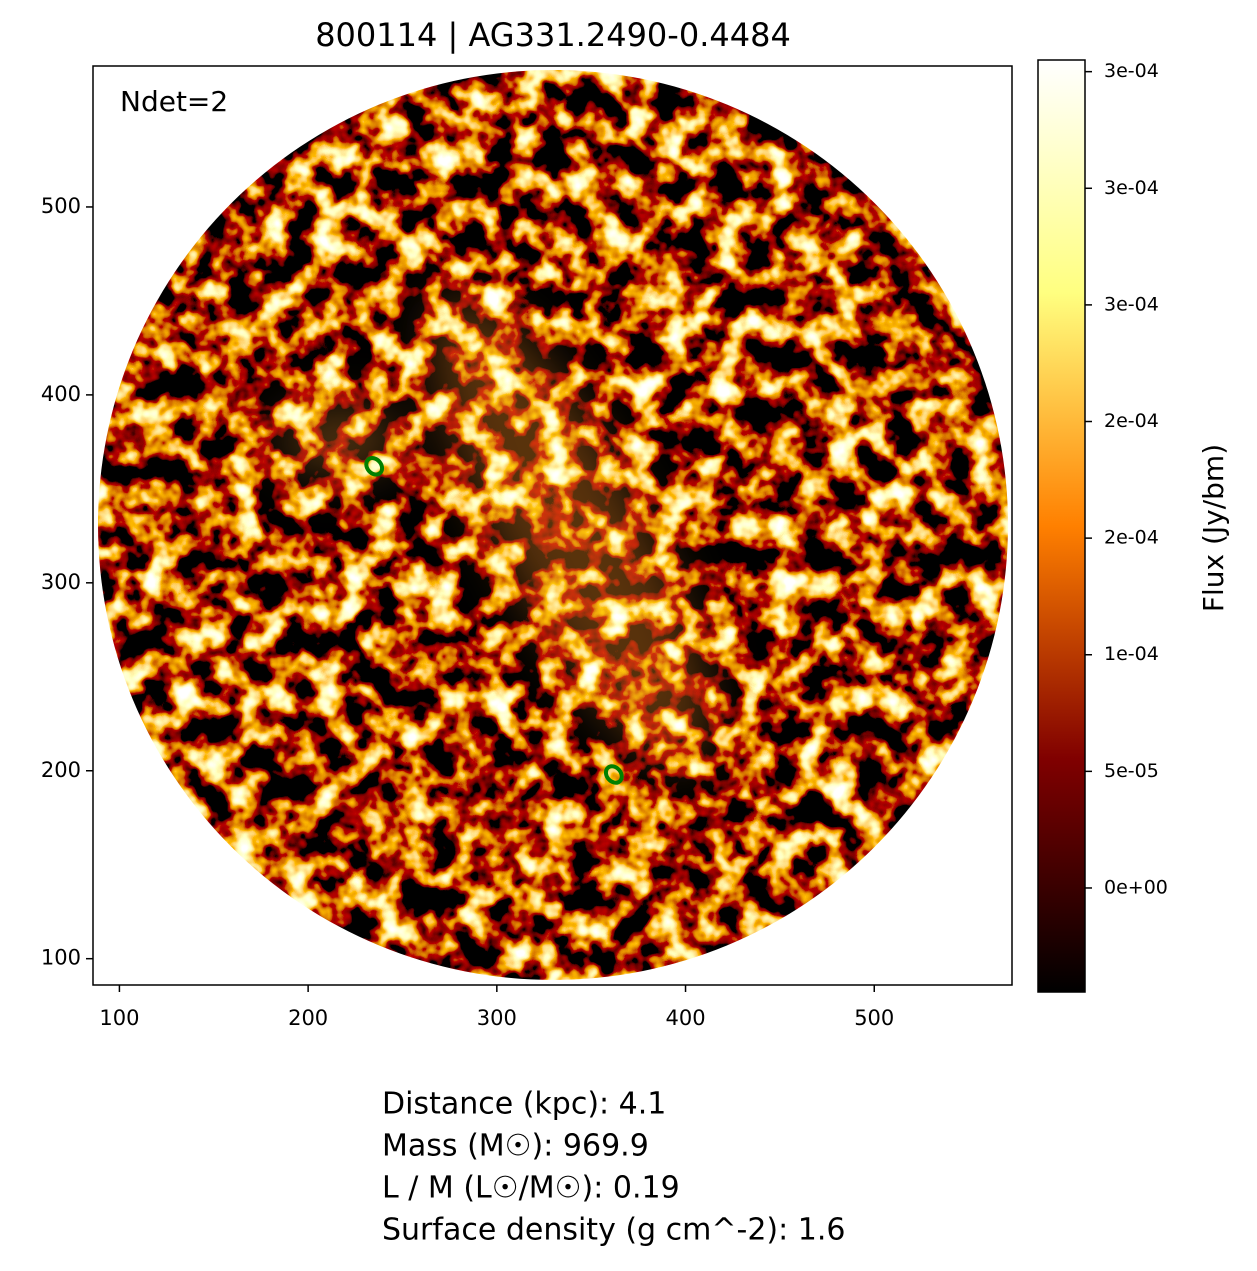 Image resolution: width=1257 pixels, height=1271 pixels. Describe the element at coordinates (524, 1104) in the screenshot. I see `info-line: Distance (kpc): 4.1` at that location.